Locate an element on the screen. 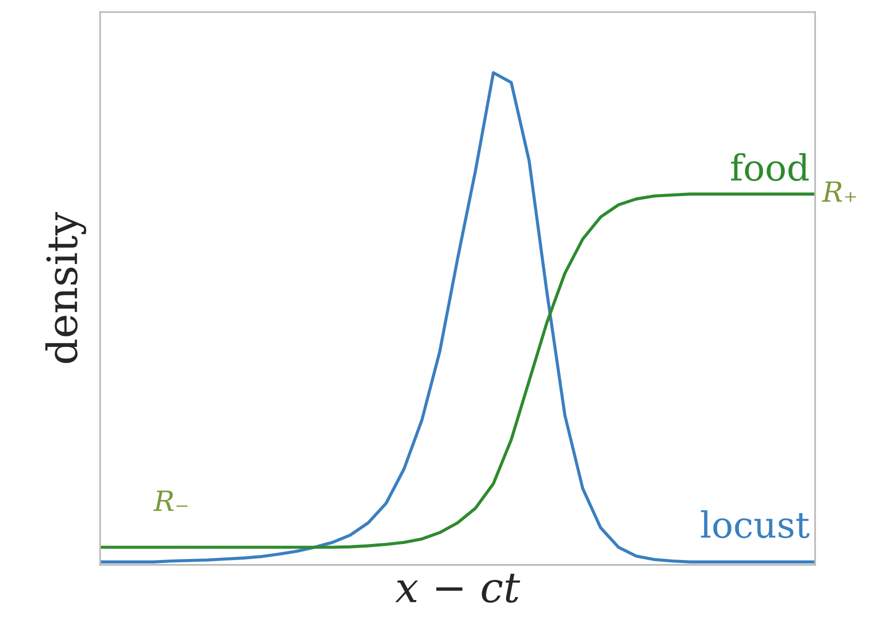  annotation: R₋ is located at coordinates (170, 500).